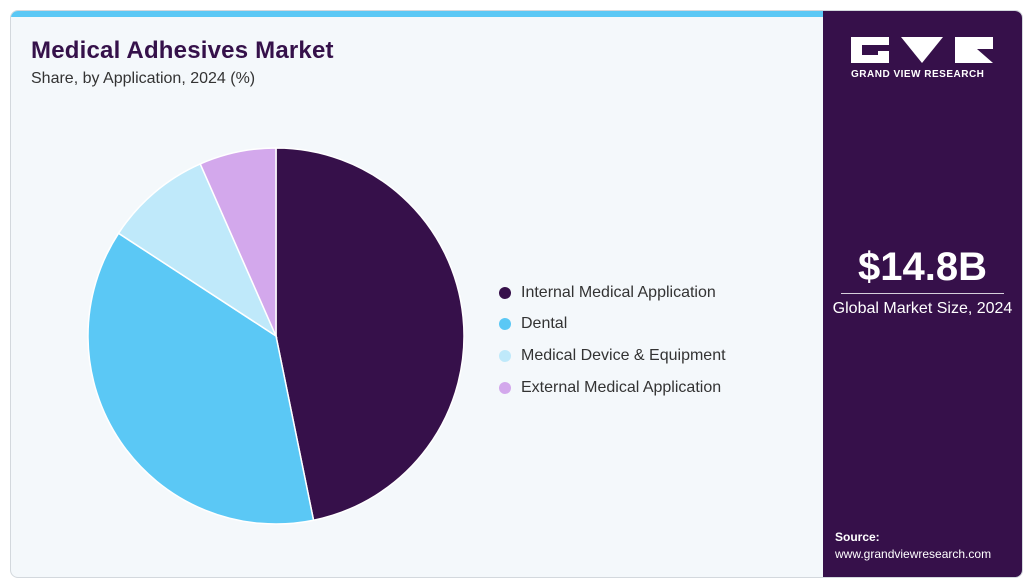 This screenshot has width=1033, height=582. I want to click on legend-item: Medical Device & Equipment, so click(612, 356).